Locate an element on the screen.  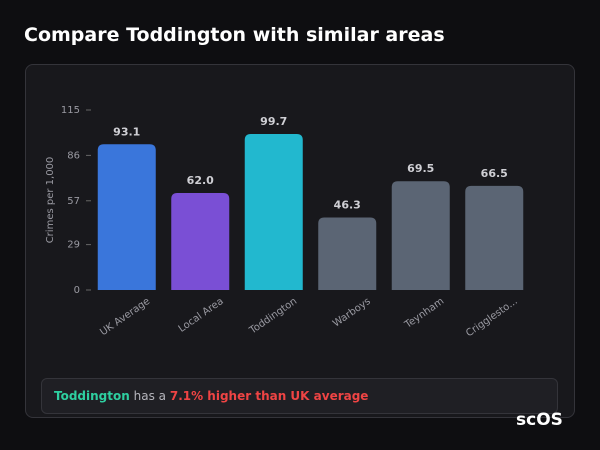
page-title: Compare Toddington with similar areas is located at coordinates (234, 35).